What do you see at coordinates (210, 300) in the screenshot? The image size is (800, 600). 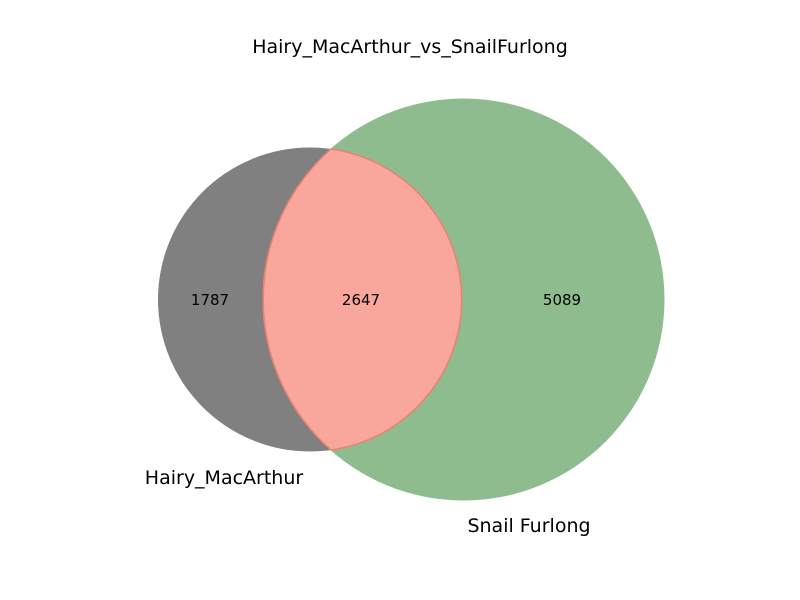 I see `region-label-left-only: 1787` at bounding box center [210, 300].